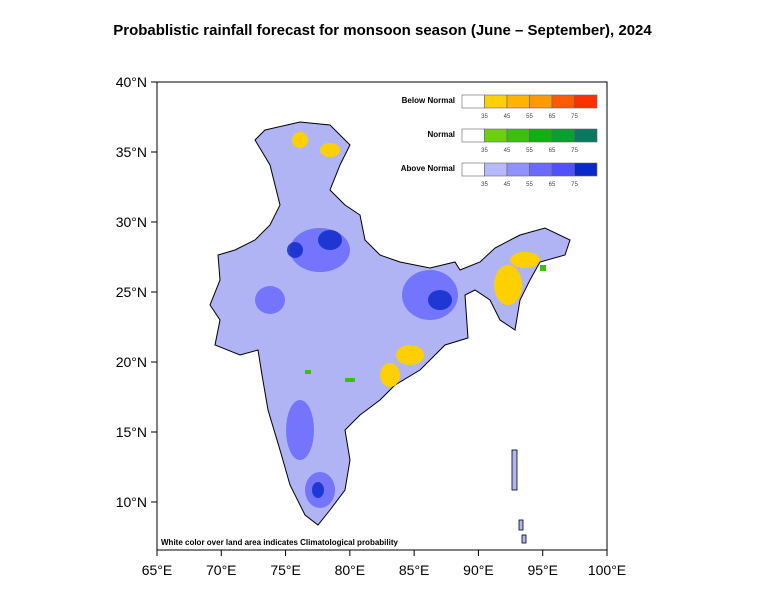  Describe the element at coordinates (285, 570) in the screenshot. I see `x-tick-label: 75°E` at that location.